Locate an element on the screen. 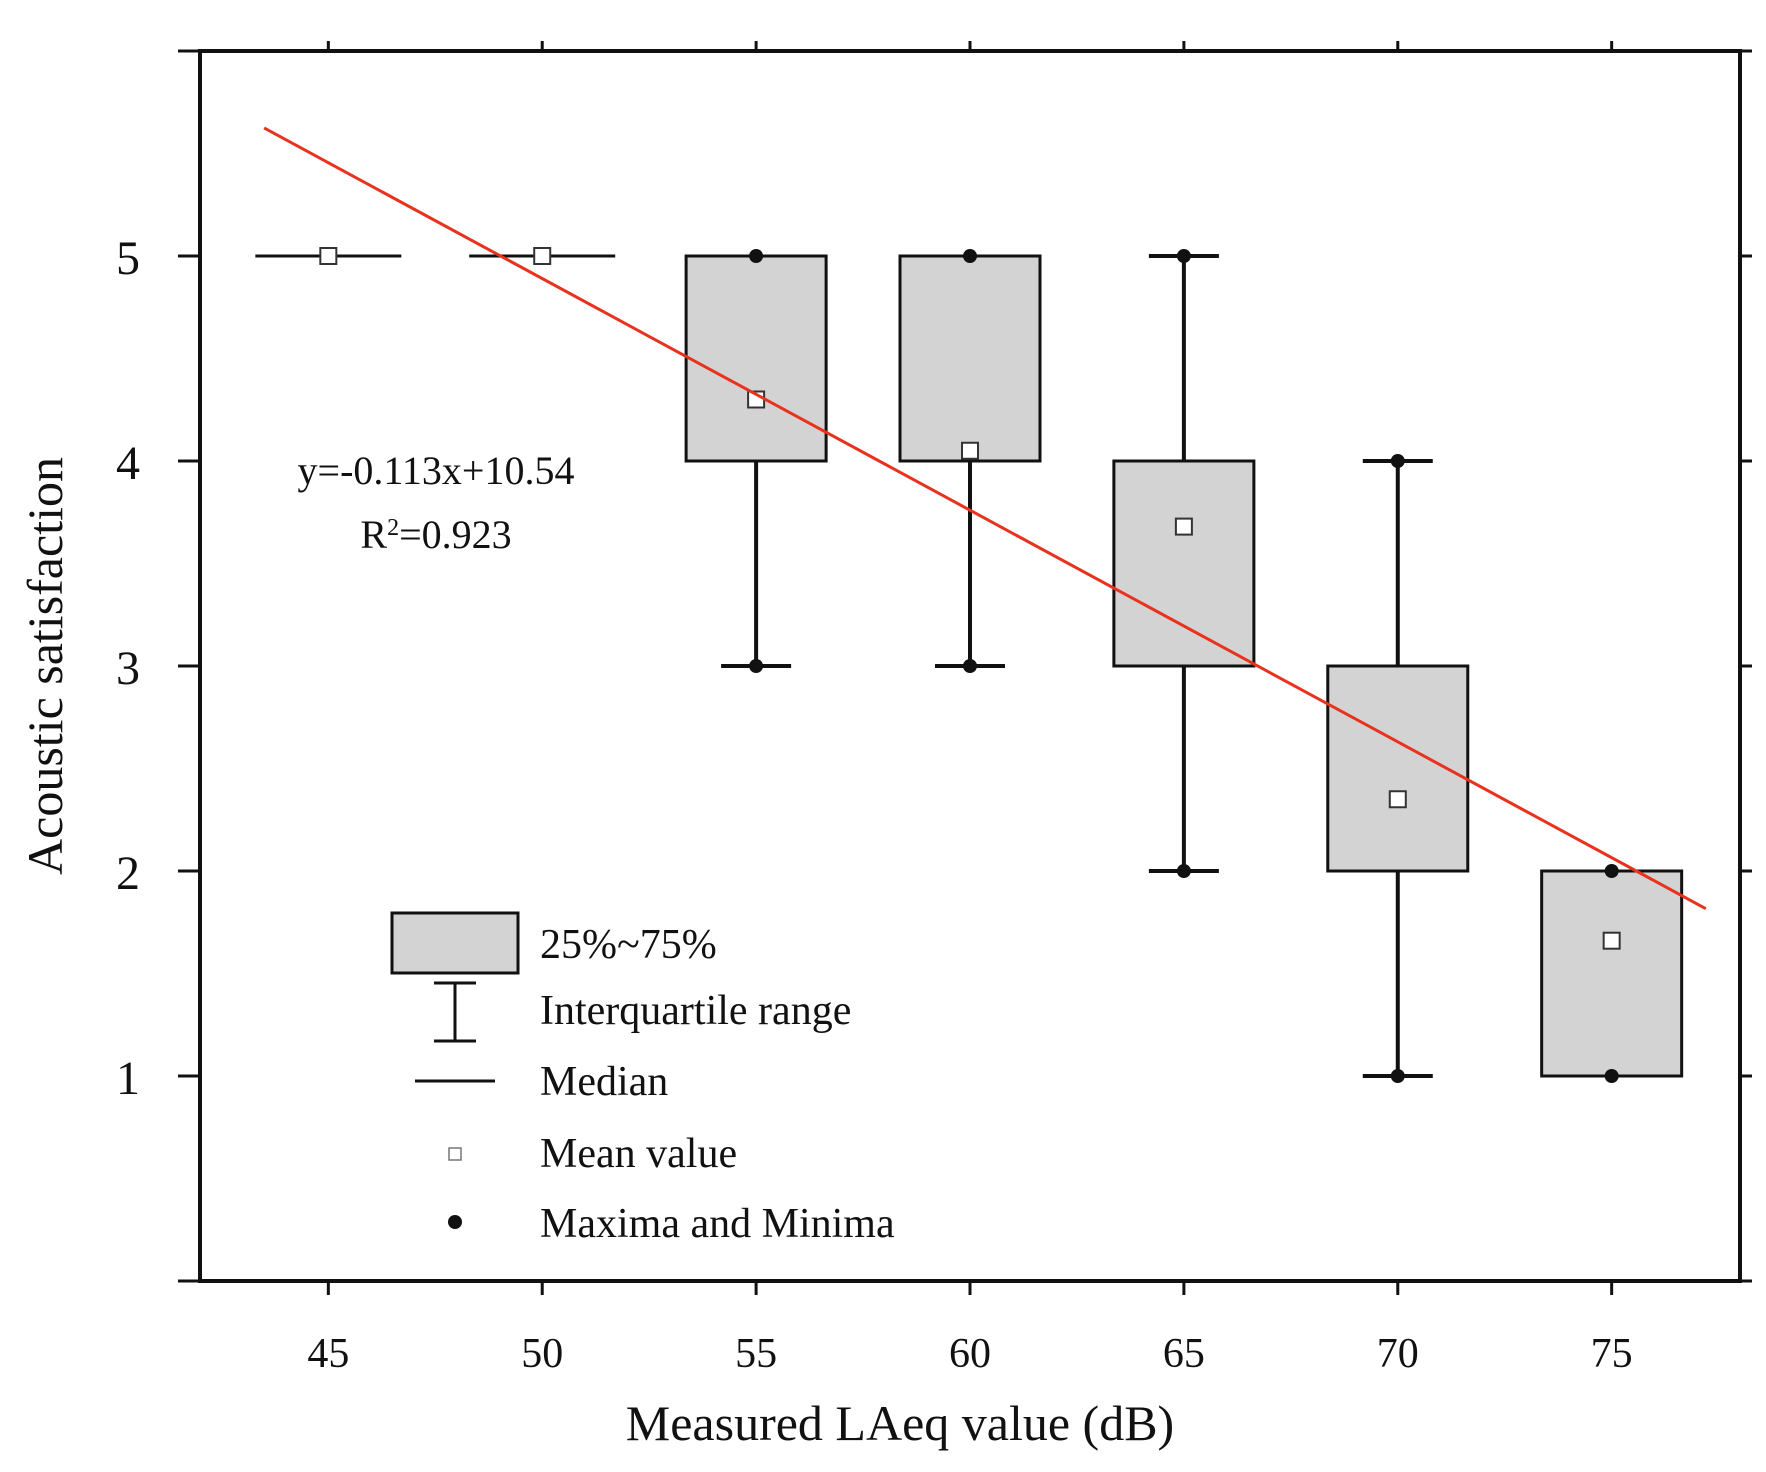  x-tick-label-75: 75 is located at coordinates (1612, 1354).